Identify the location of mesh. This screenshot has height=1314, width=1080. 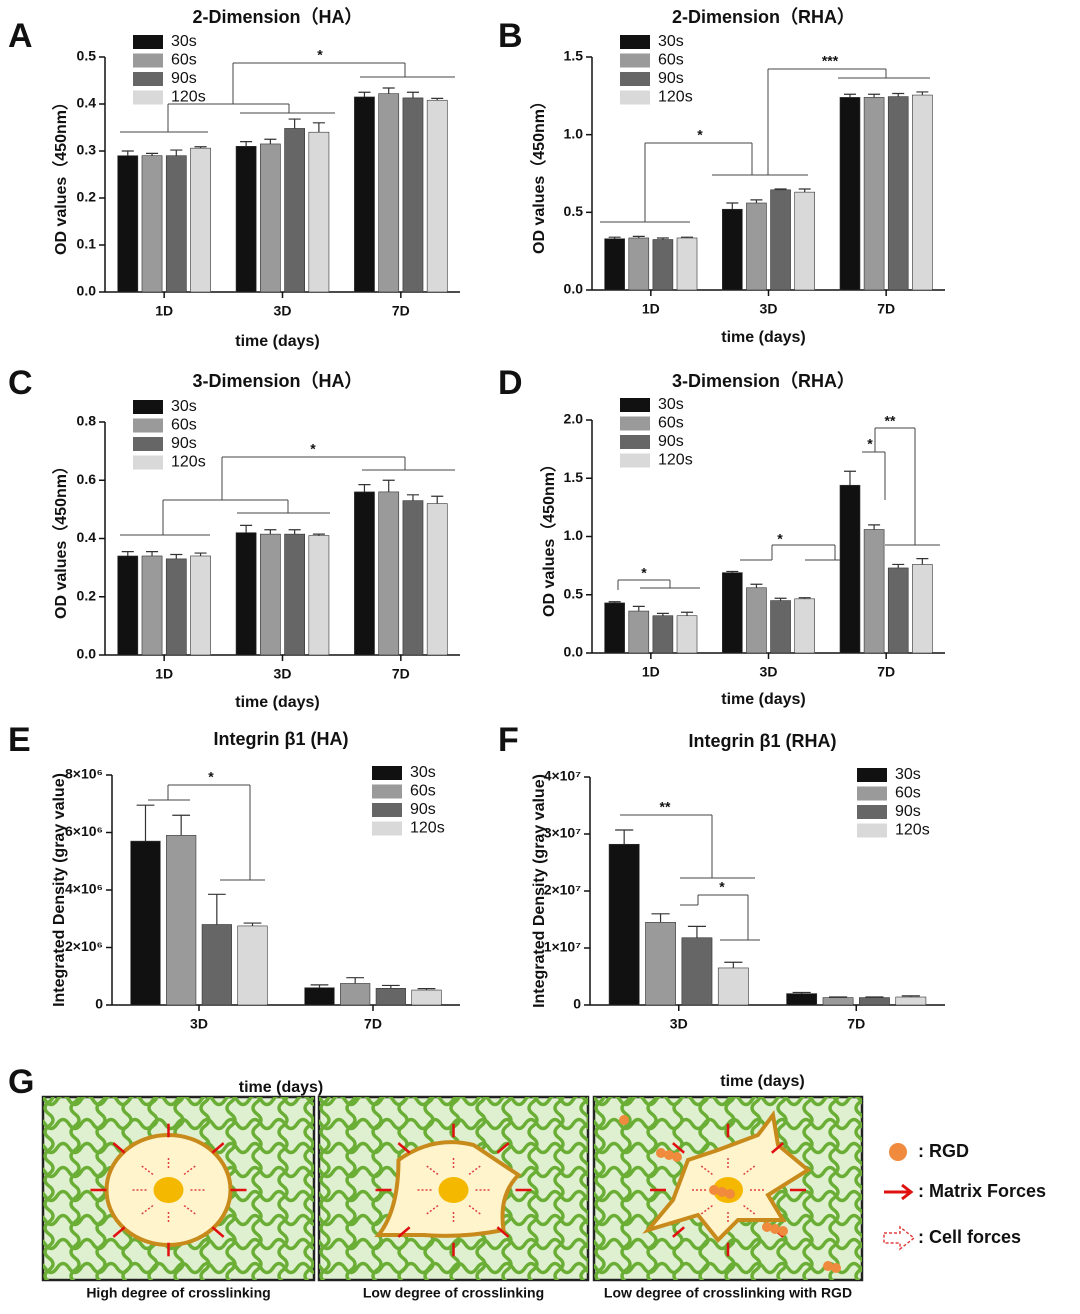
(178, 1188).